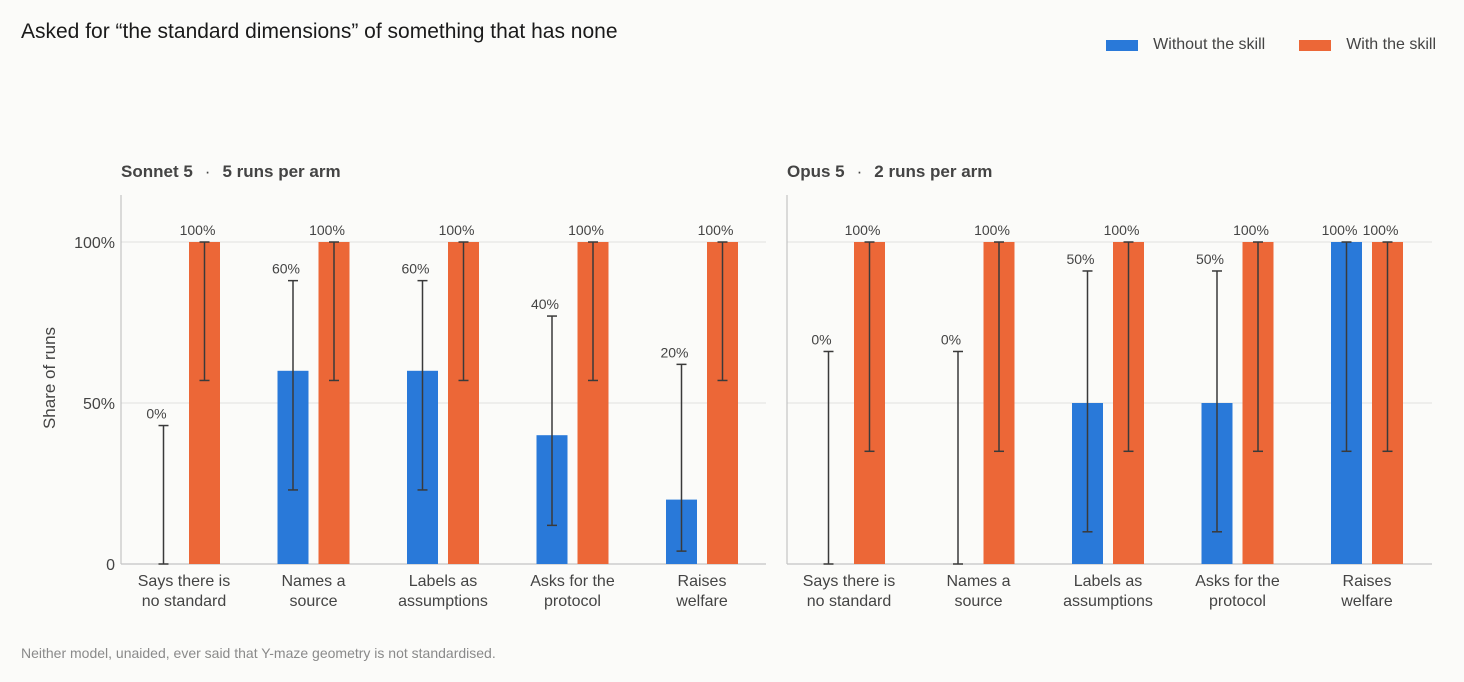  Describe the element at coordinates (545, 304) in the screenshot. I see `data-label: 40%` at that location.